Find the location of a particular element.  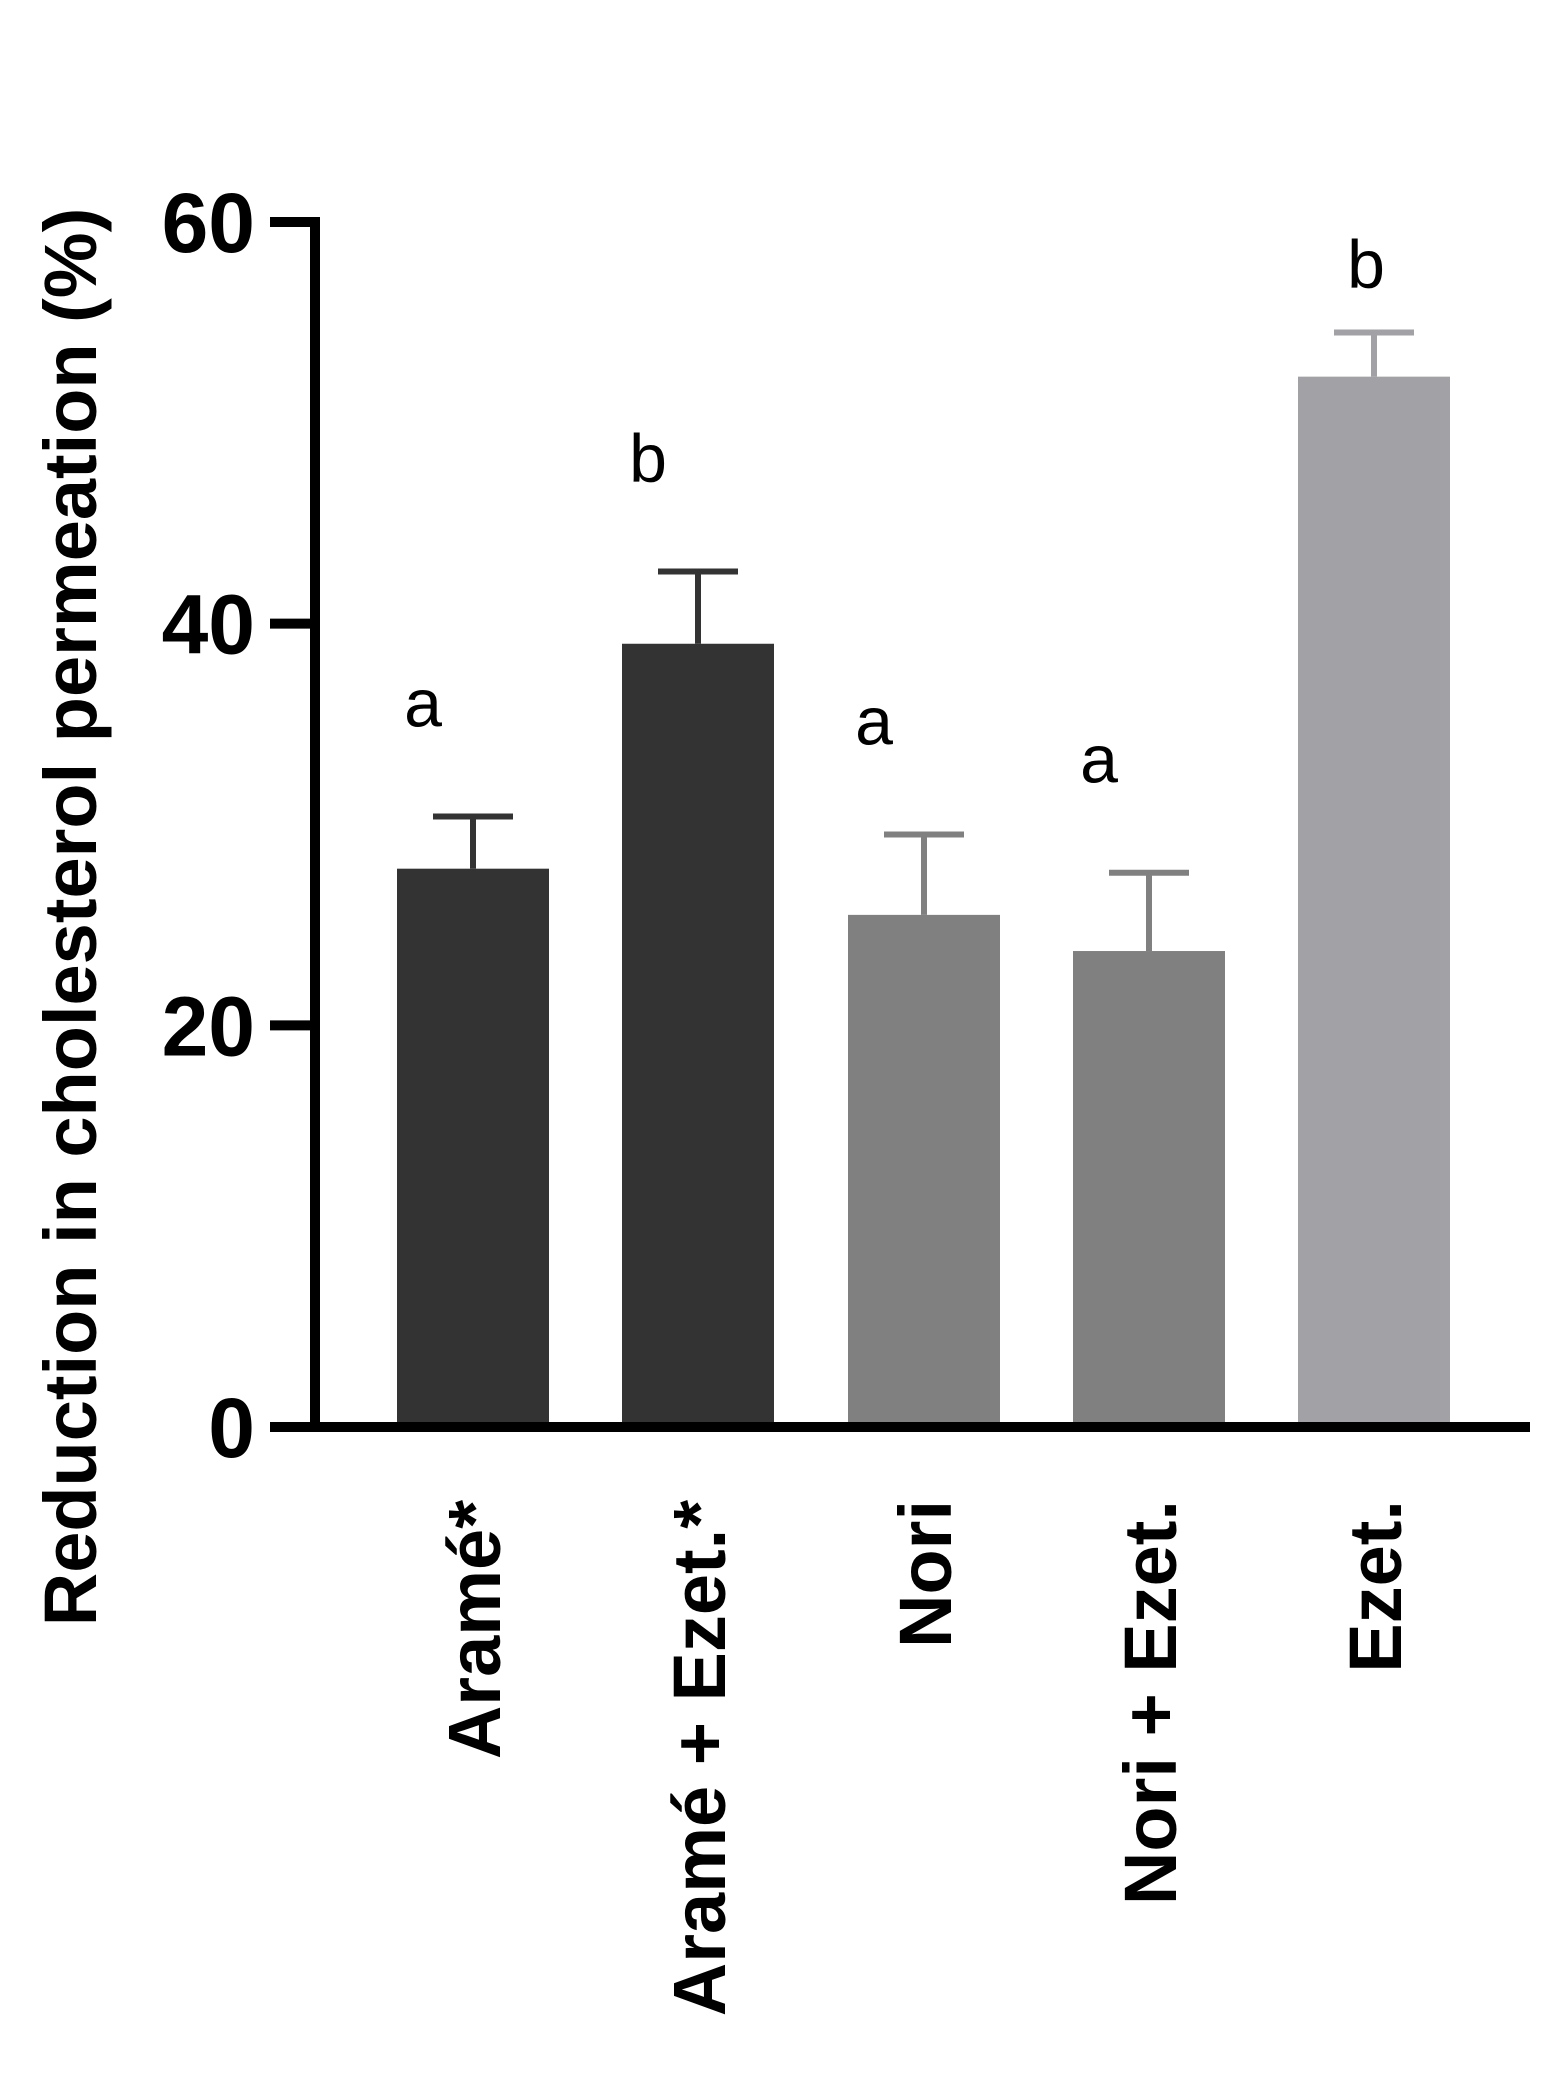

category-label: Ezet. is located at coordinates (1375, 1586).